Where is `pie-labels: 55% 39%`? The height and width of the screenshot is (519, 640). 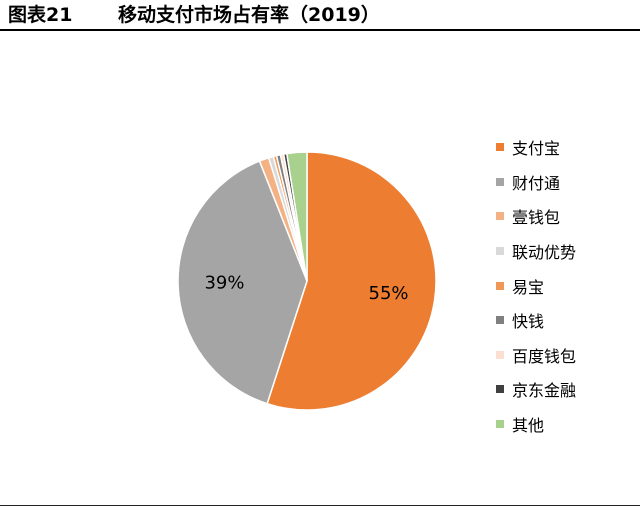 pie-labels: 55% 39% is located at coordinates (306, 288).